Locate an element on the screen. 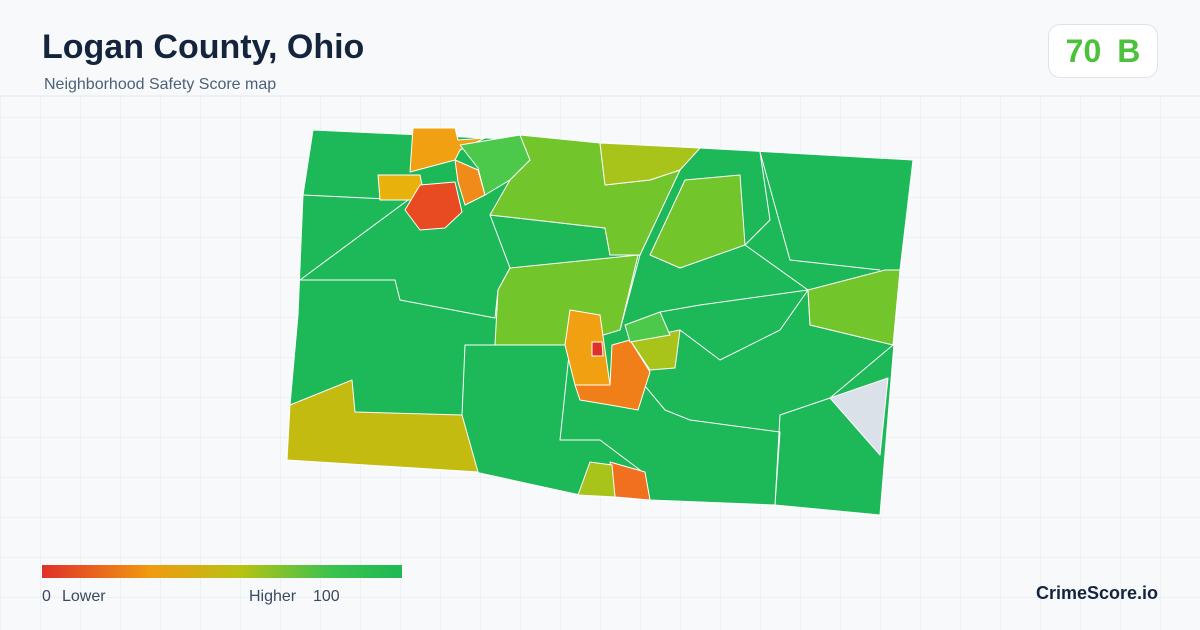 This screenshot has height=630, width=1200. score-value: 70 is located at coordinates (1083, 50).